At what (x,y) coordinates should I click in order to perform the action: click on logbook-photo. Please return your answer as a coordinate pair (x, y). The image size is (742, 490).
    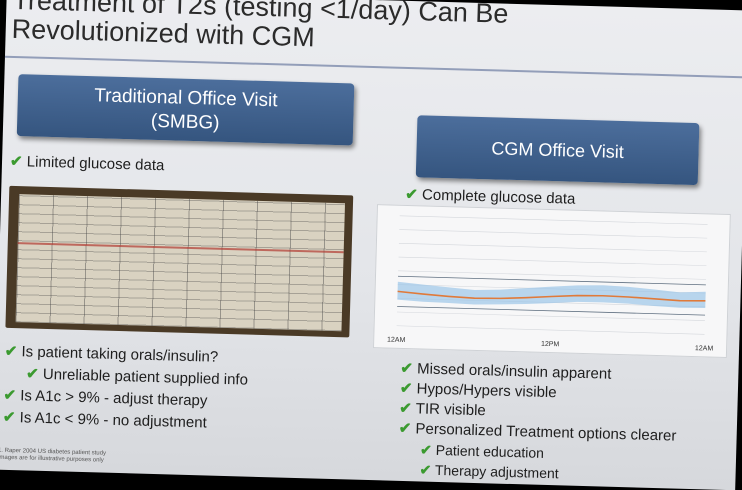
    Looking at the image, I should click on (179, 261).